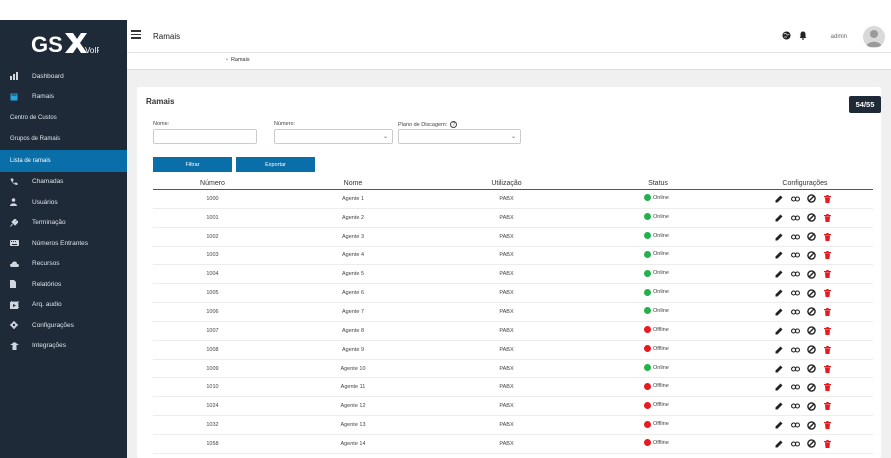 Image resolution: width=891 pixels, height=458 pixels. Describe the element at coordinates (48, 76) in the screenshot. I see `sidebar-item-label: Dashboard` at that location.